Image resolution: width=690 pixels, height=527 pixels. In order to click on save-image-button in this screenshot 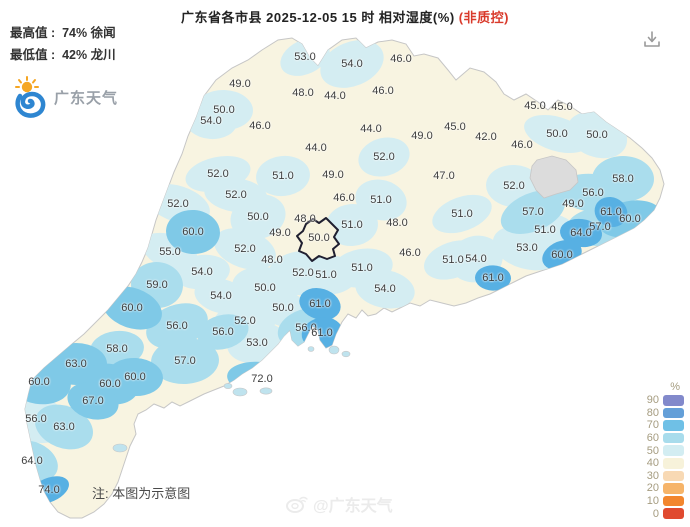, I will do `click(652, 40)`.